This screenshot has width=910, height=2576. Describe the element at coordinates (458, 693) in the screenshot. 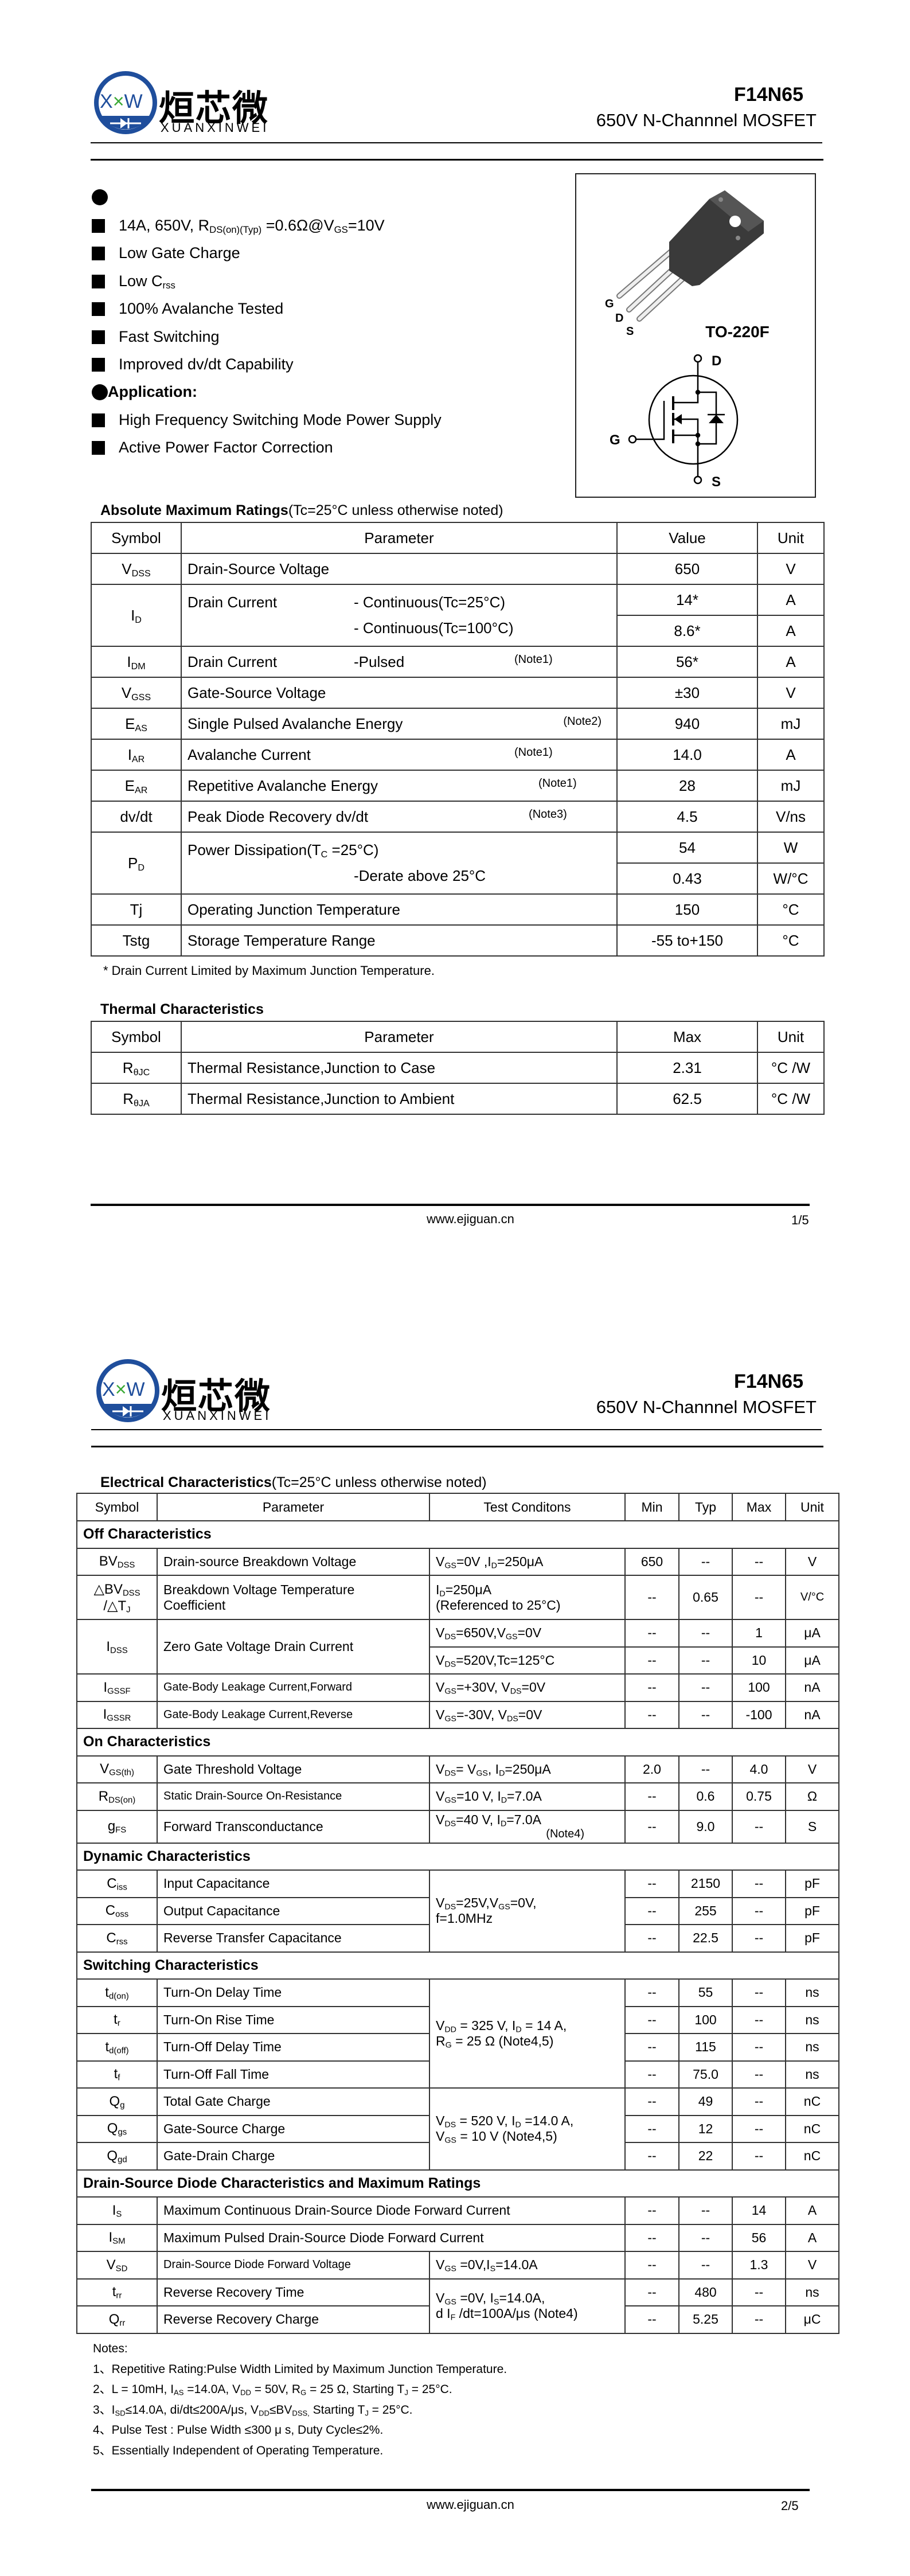

I see `table-row: VGSS Gate-Source Voltage ±30 V` at that location.